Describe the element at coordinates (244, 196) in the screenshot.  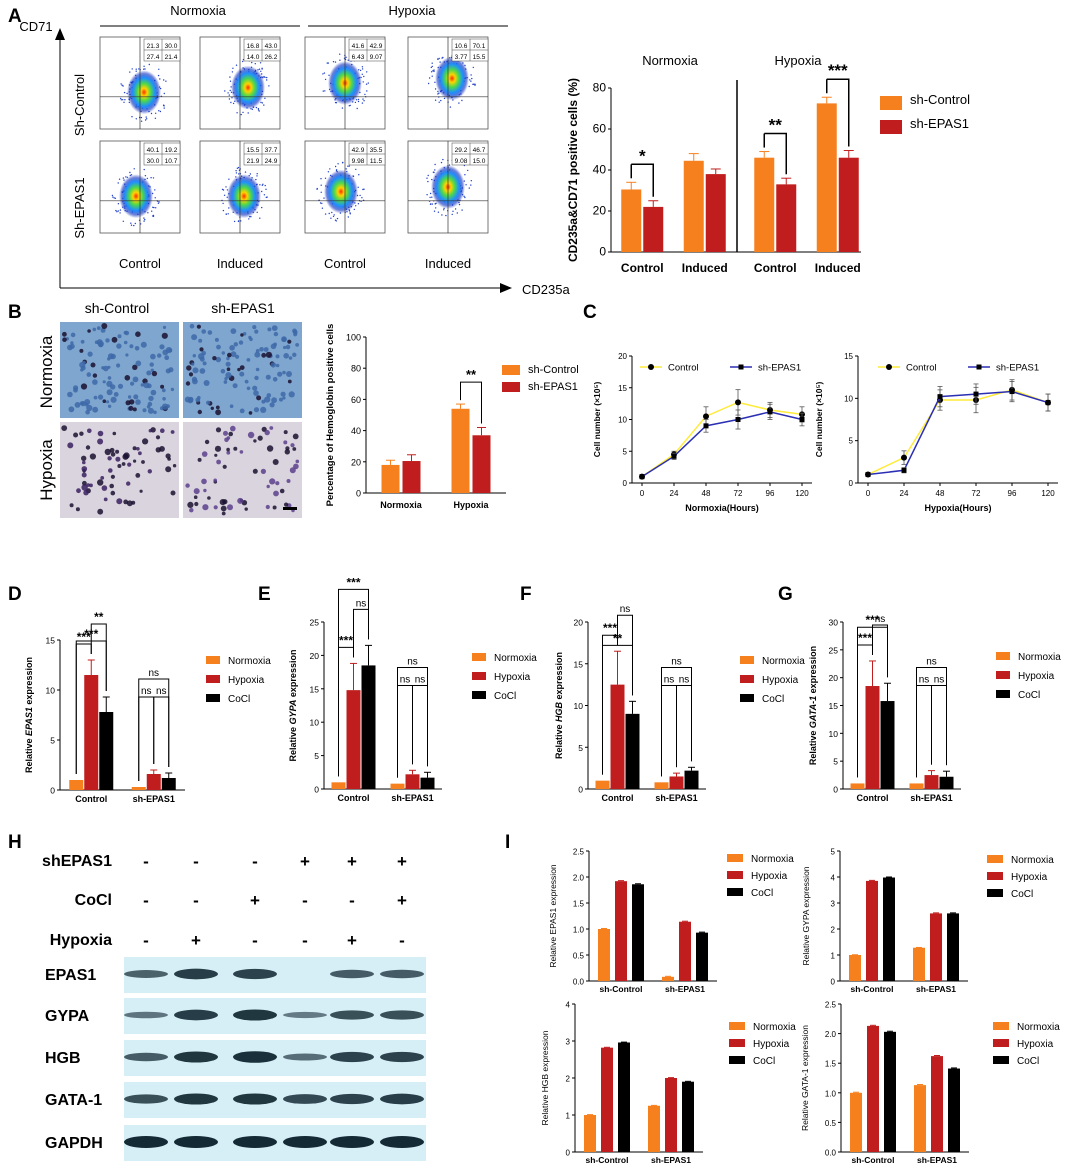
I see `flow-density-blob` at that location.